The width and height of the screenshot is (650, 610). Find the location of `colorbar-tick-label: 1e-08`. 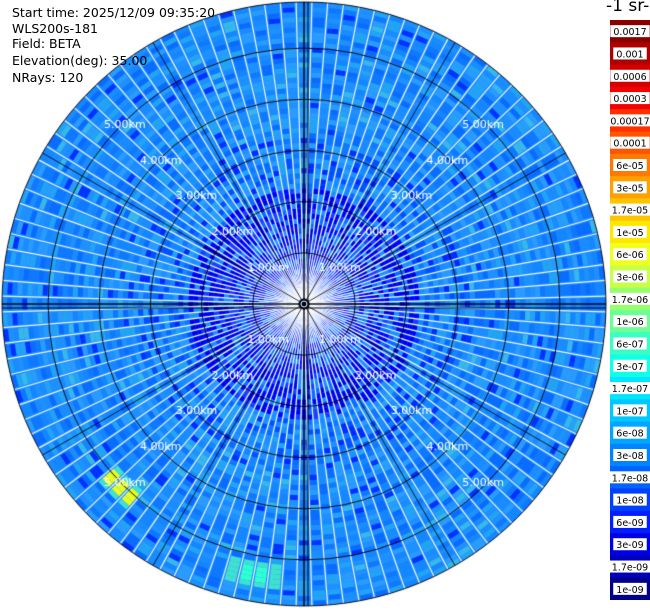

colorbar-tick-label: 1e-08 is located at coordinates (629, 501).